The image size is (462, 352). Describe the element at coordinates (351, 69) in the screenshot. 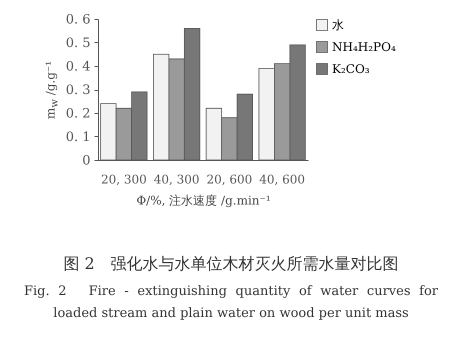

I see `legend-label: K₂CO₃` at that location.